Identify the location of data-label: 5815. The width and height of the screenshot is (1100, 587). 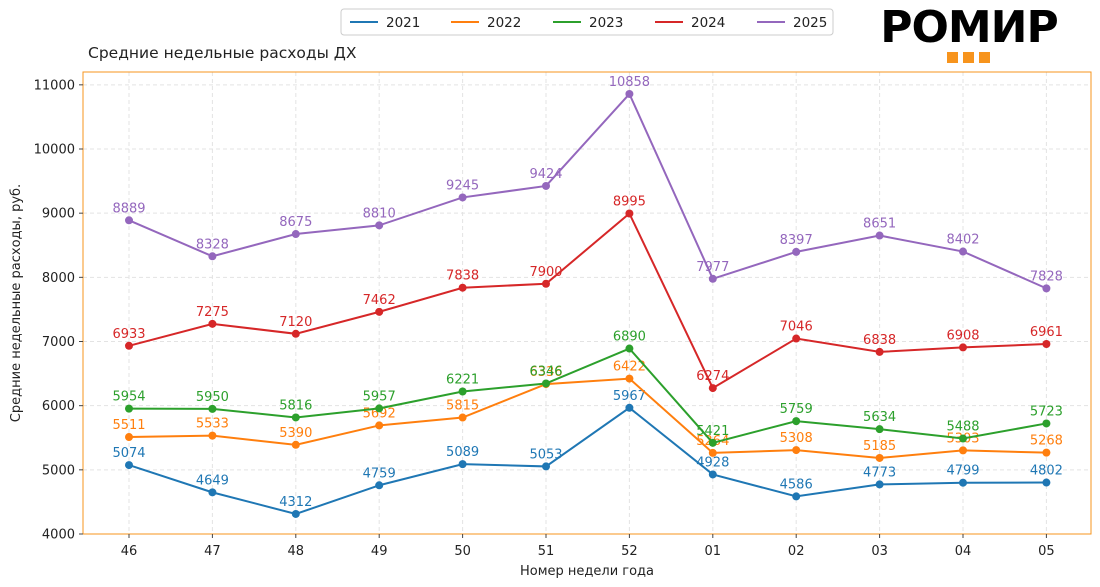
(462, 406).